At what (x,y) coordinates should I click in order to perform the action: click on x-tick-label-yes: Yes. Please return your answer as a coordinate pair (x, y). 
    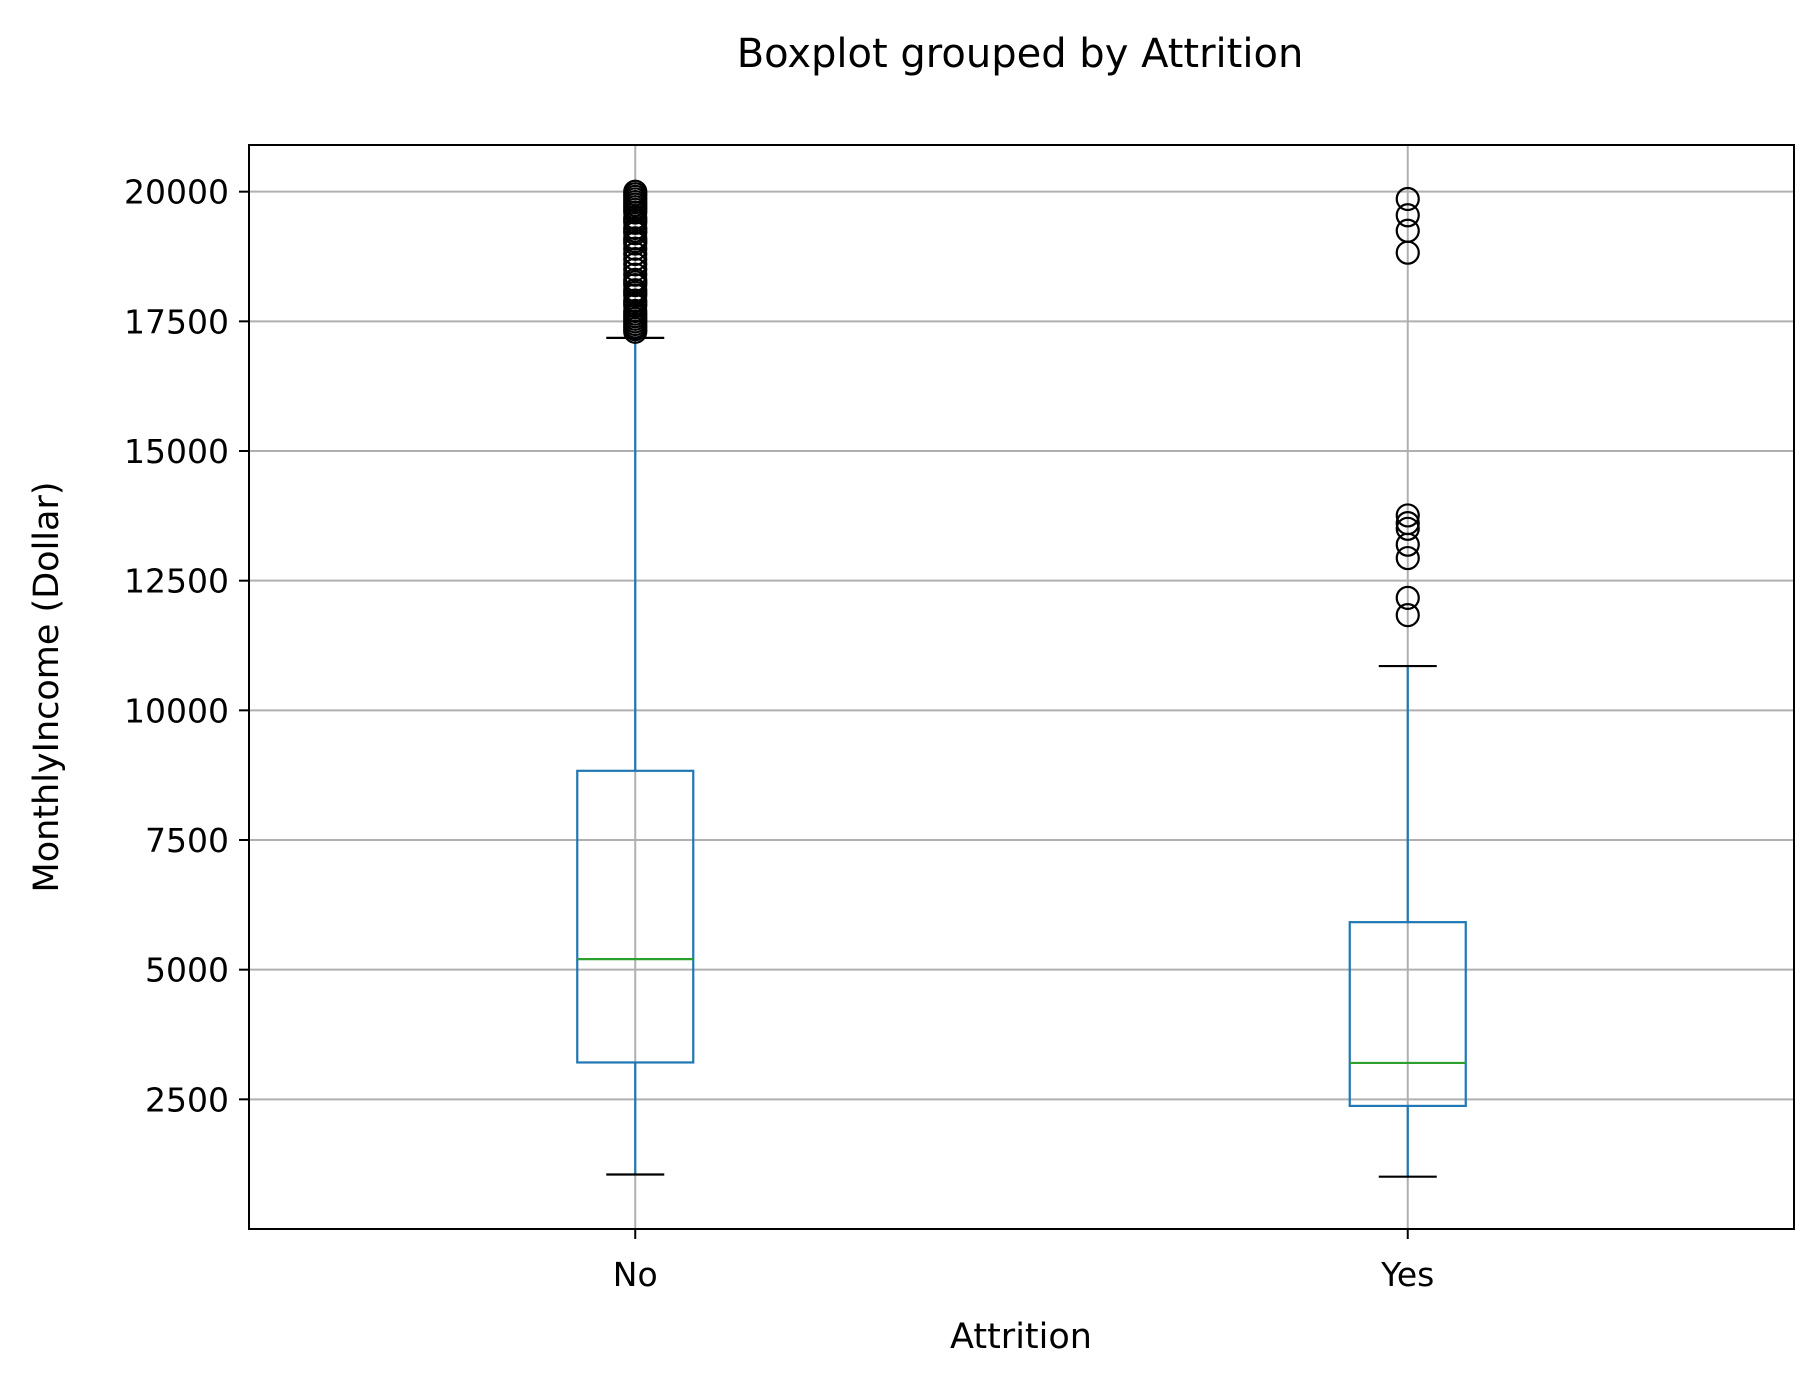
    Looking at the image, I should click on (1407, 1274).